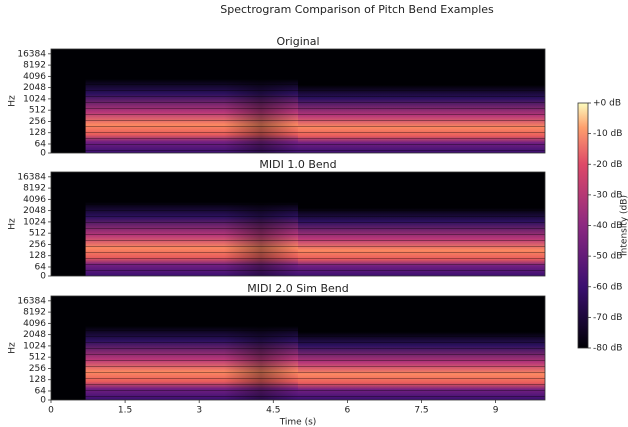 The width and height of the screenshot is (628, 427). I want to click on x-tick-label: 6, so click(348, 411).